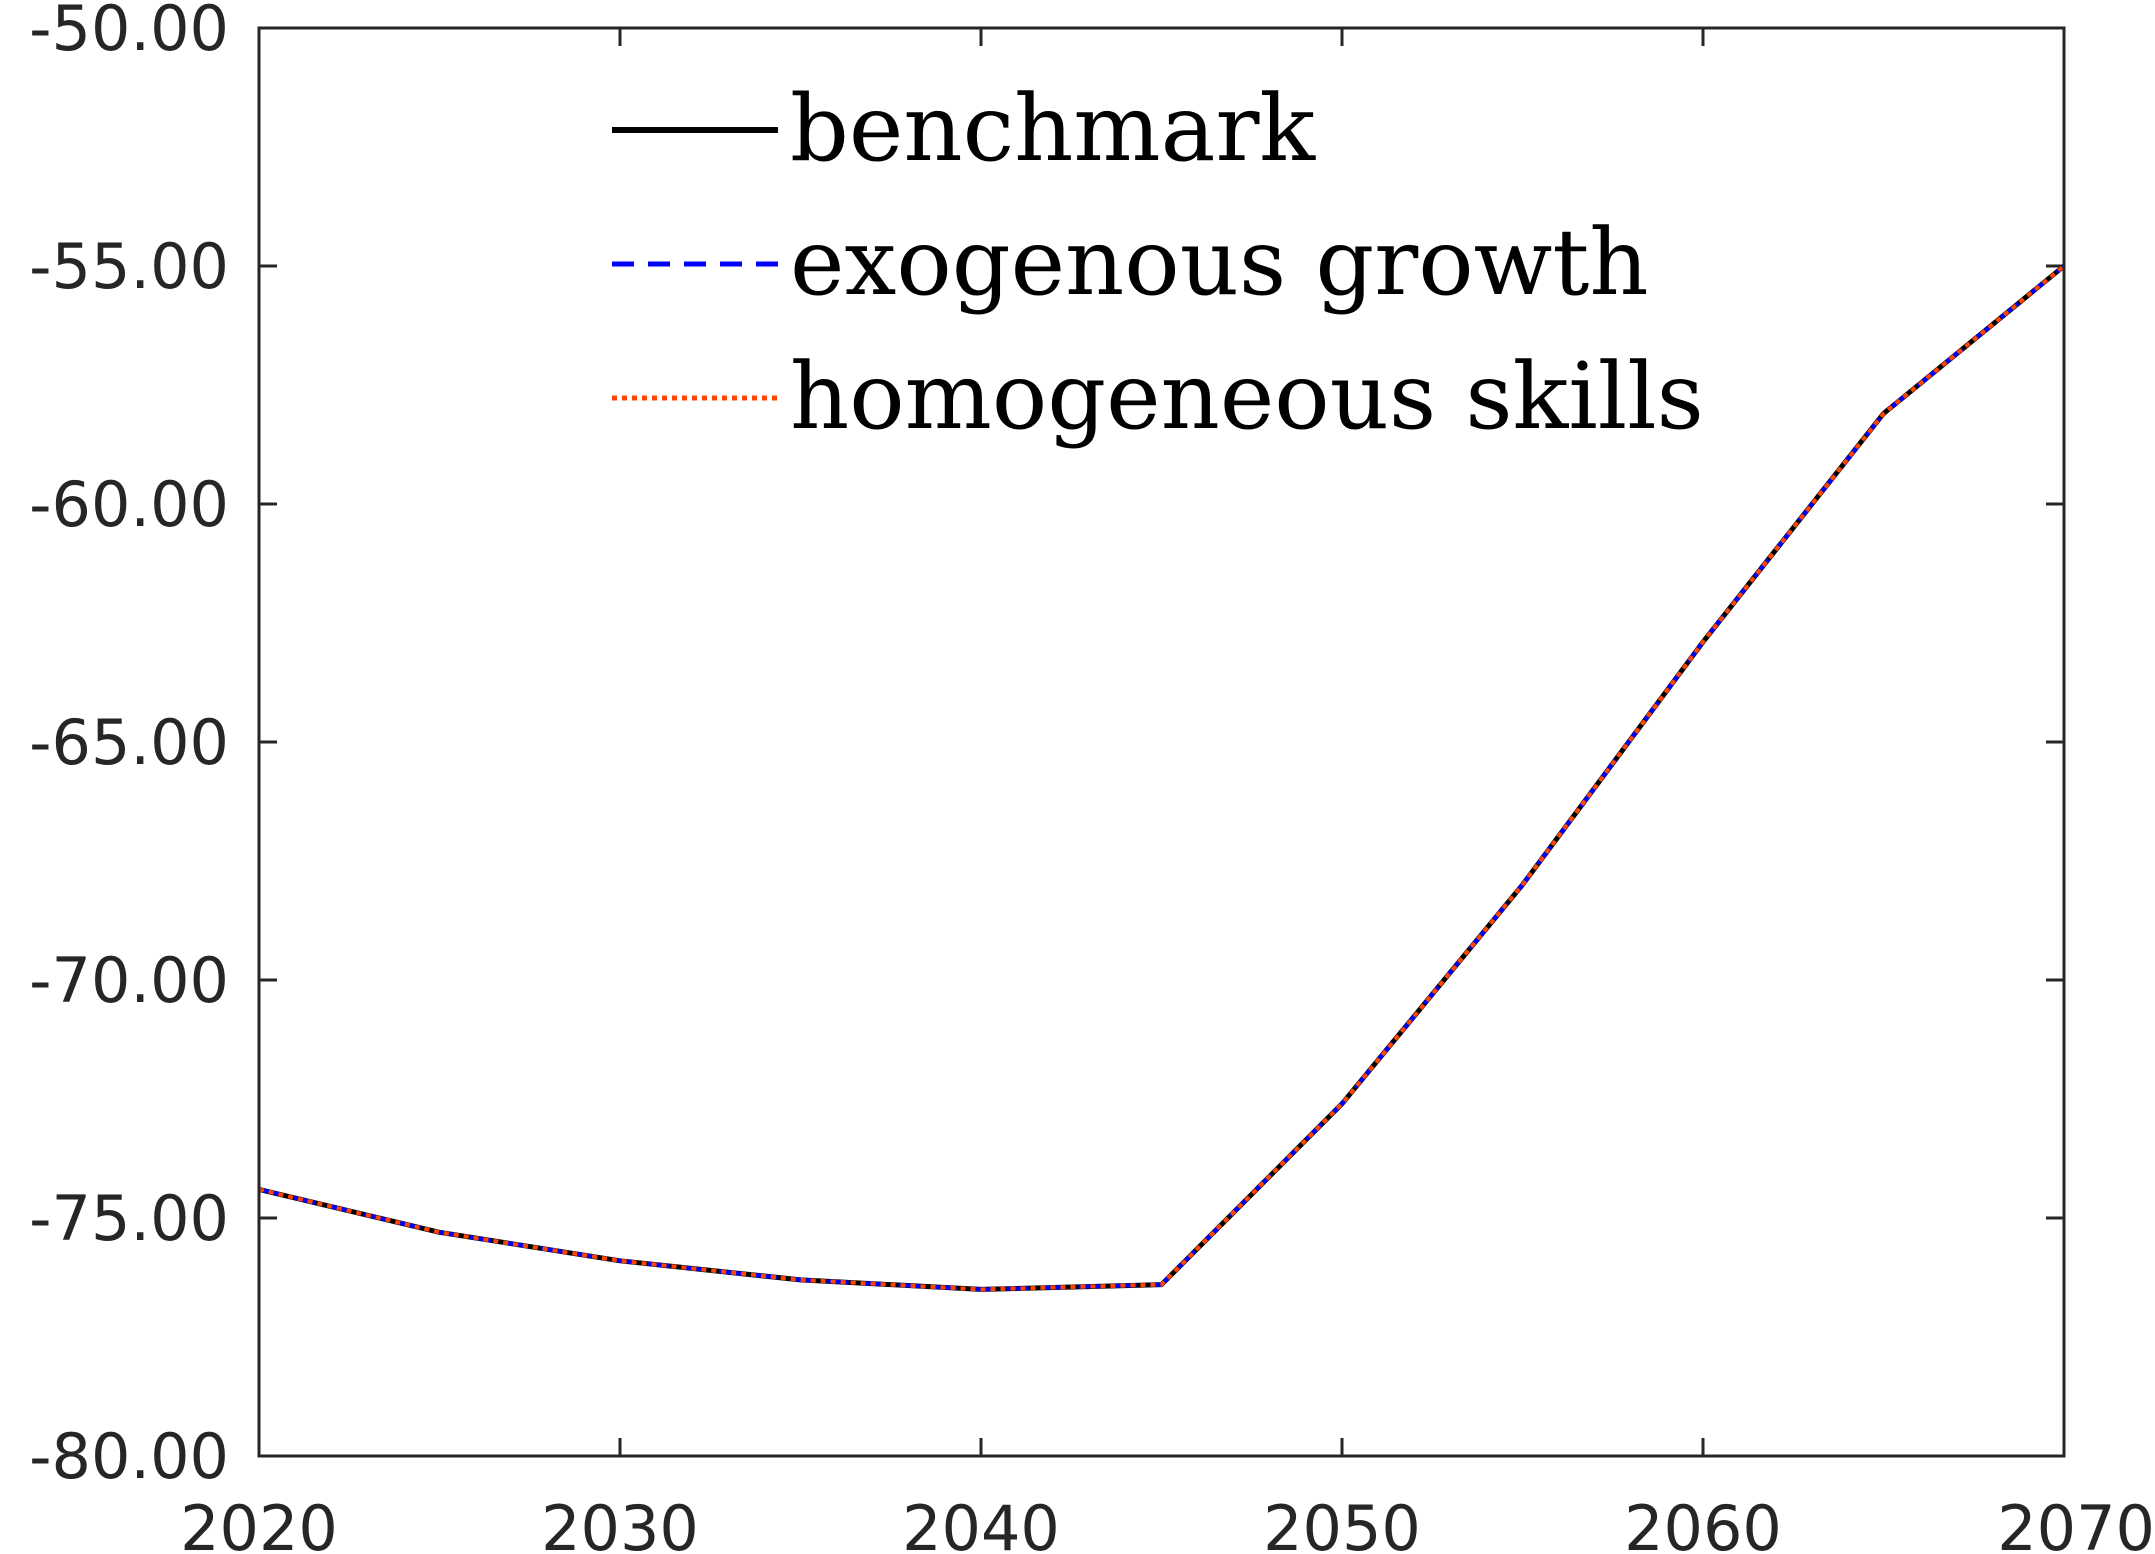 The height and width of the screenshot is (1554, 2155). Describe the element at coordinates (129, 1456) in the screenshot. I see `y-tick-label: -80.00` at that location.